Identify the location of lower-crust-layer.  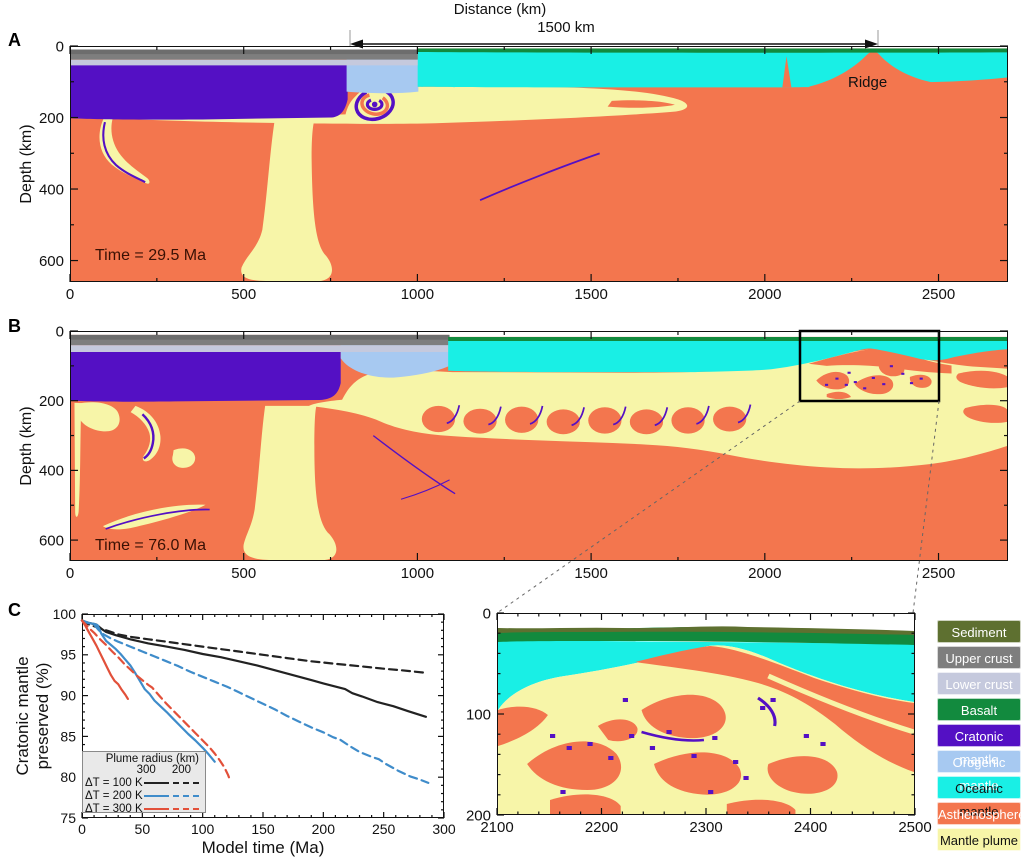
(270, 349).